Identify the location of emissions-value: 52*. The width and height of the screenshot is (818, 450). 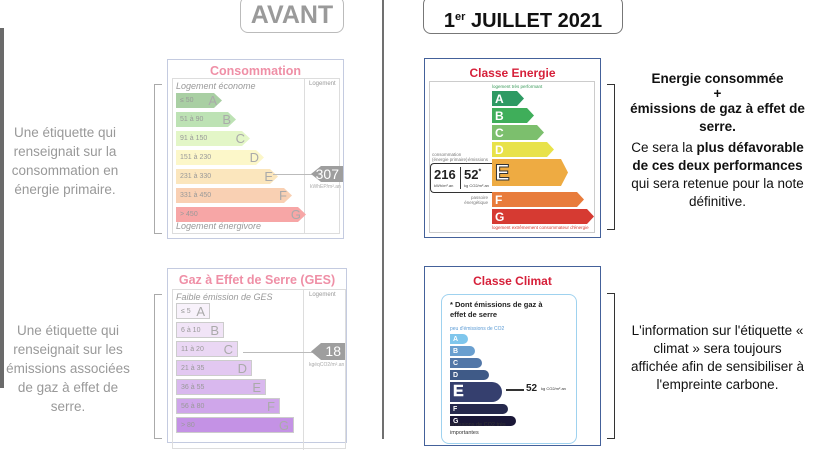
(472, 174).